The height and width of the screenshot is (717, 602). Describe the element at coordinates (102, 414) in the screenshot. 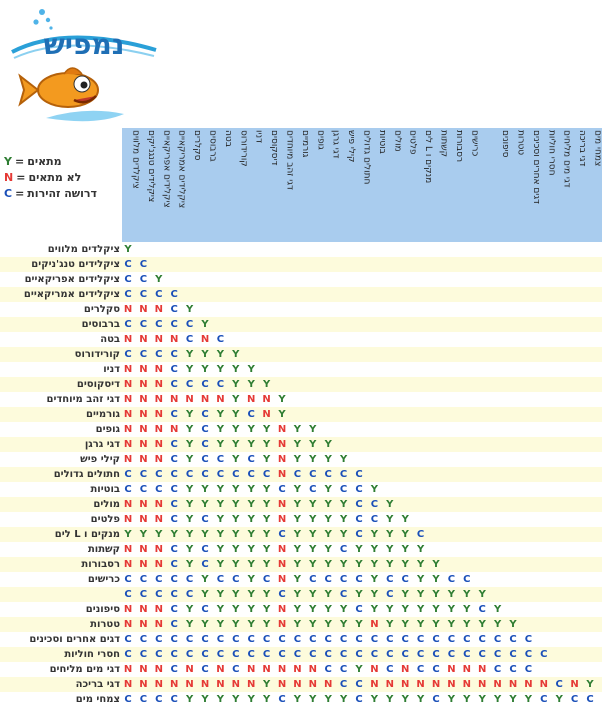

I see `row-label: גורמיים` at that location.